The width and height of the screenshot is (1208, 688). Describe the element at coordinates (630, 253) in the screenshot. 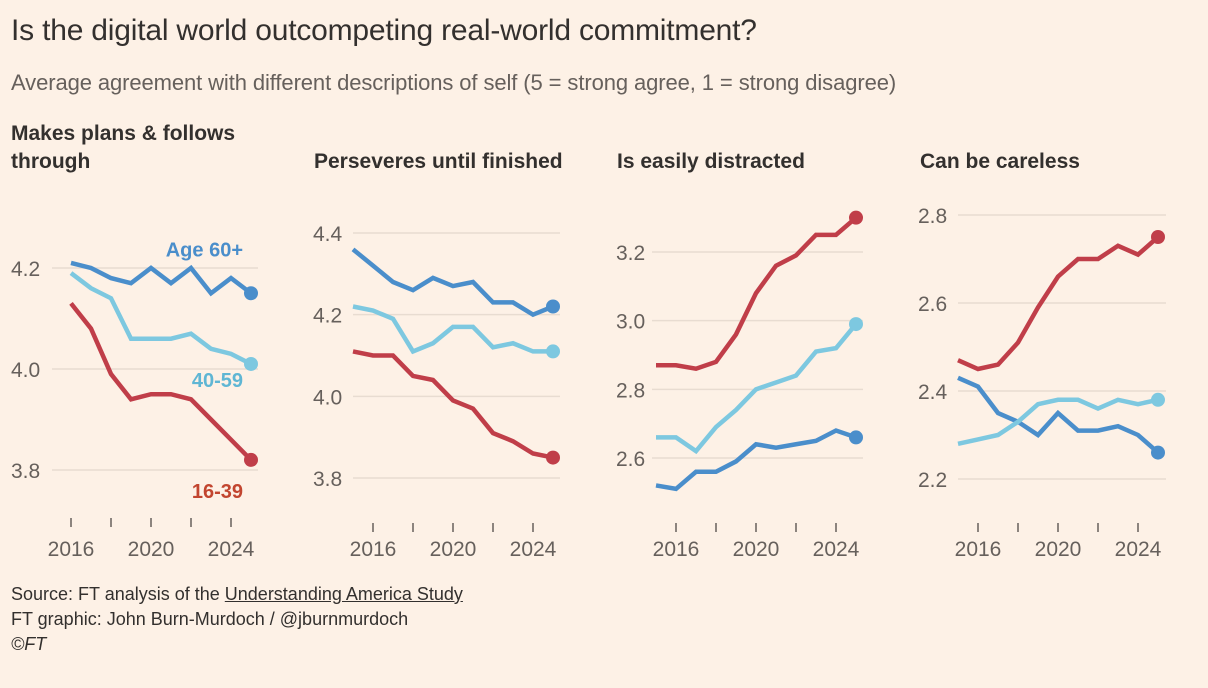

I see `y-tick-label: 3.2` at that location.